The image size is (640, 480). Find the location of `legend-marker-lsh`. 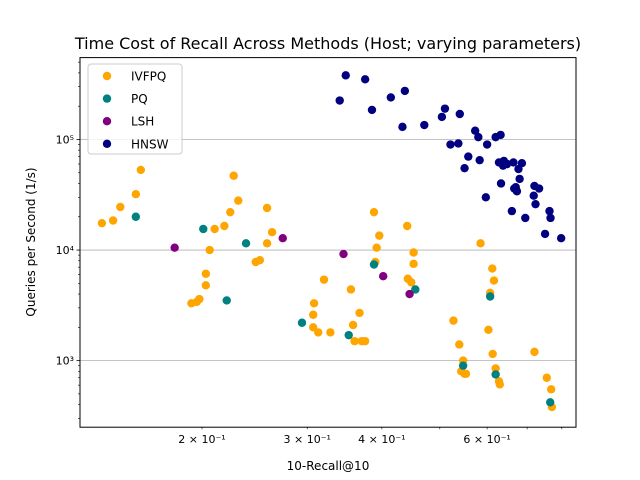

legend-marker-lsh is located at coordinates (107, 121).